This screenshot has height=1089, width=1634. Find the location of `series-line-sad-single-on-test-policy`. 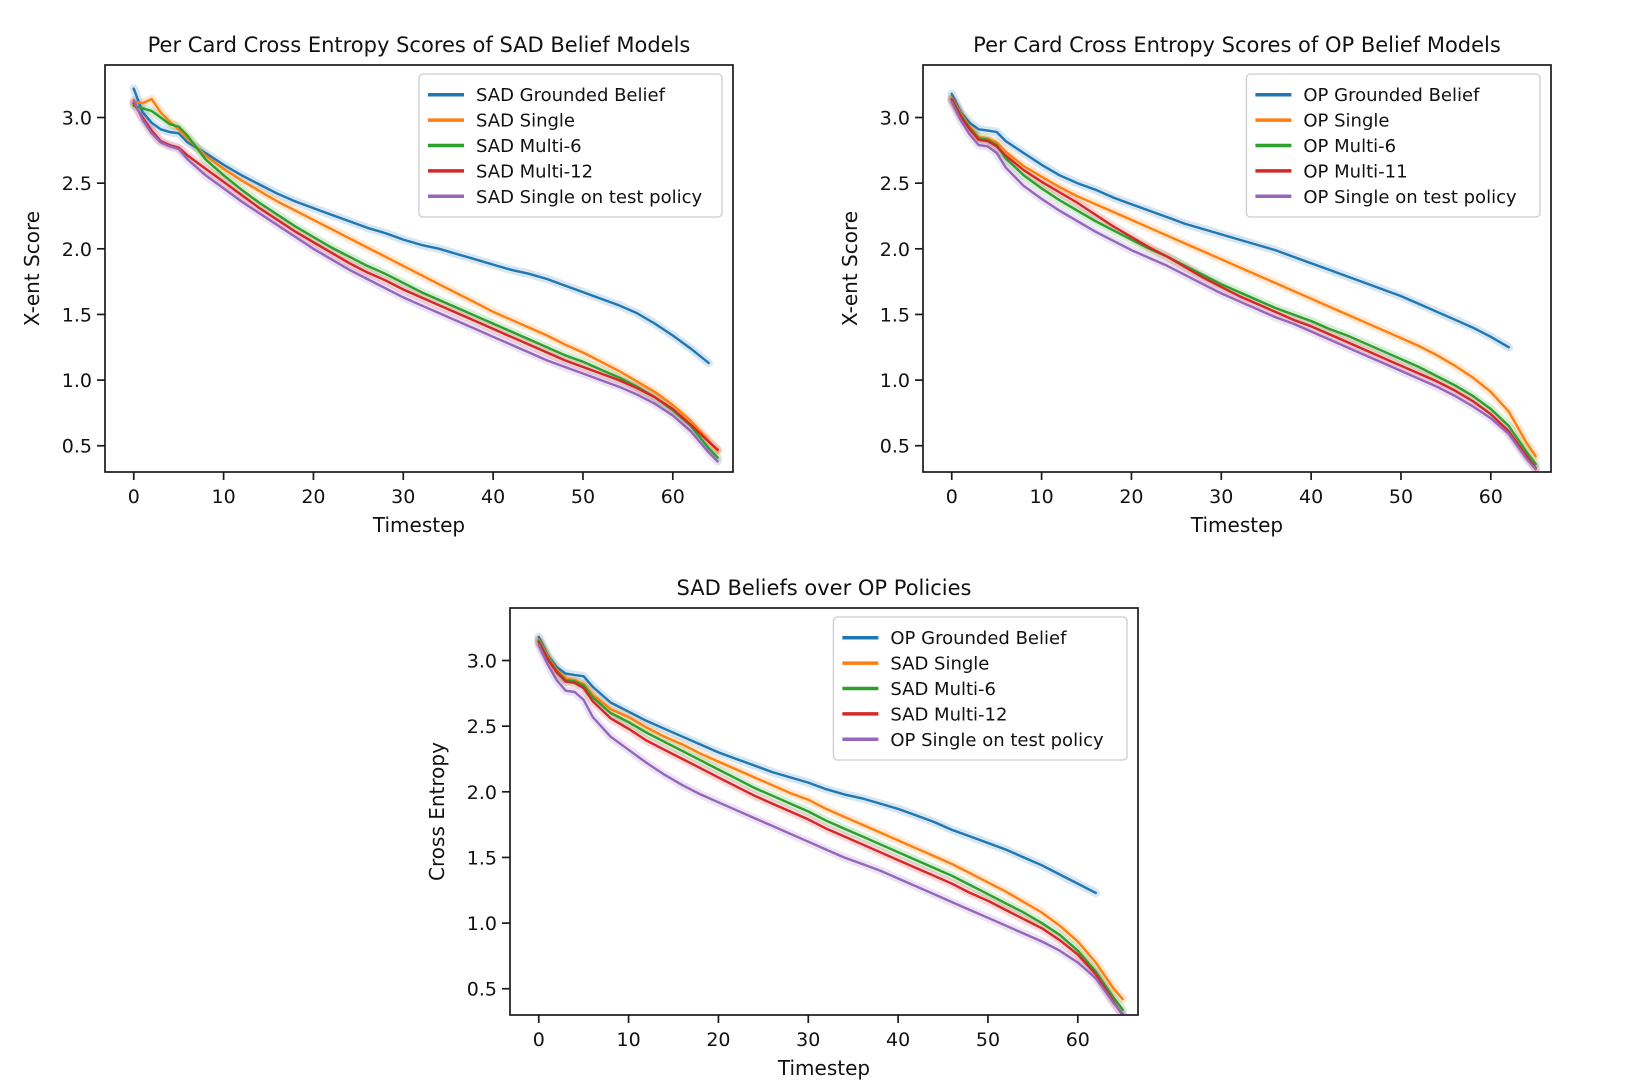

series-line-sad-single-on-test-policy is located at coordinates (425, 281).